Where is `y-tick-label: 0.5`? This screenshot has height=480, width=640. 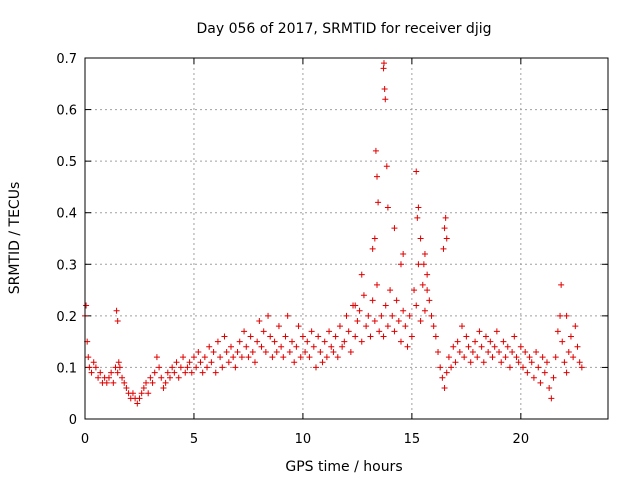
y-tick-label: 0.5 is located at coordinates (66, 162).